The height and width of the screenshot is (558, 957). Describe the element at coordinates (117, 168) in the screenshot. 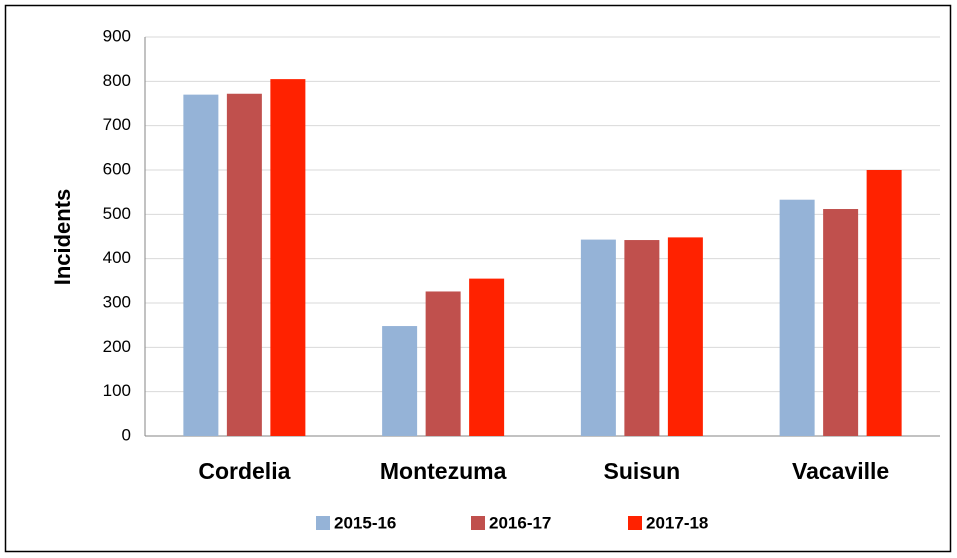

I see `y-tick-label: 600` at that location.